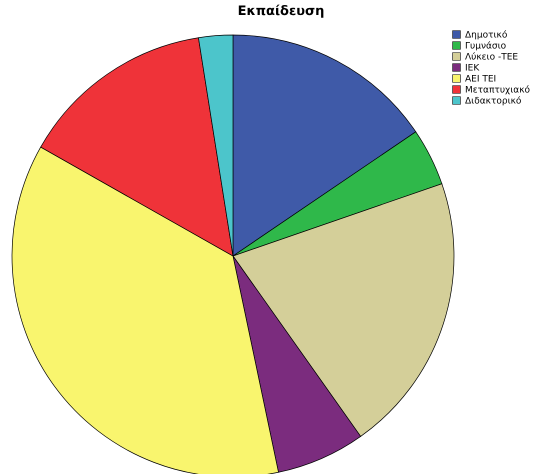 The height and width of the screenshot is (474, 538). I want to click on legend-label: Διδακτορικό, so click(493, 101).